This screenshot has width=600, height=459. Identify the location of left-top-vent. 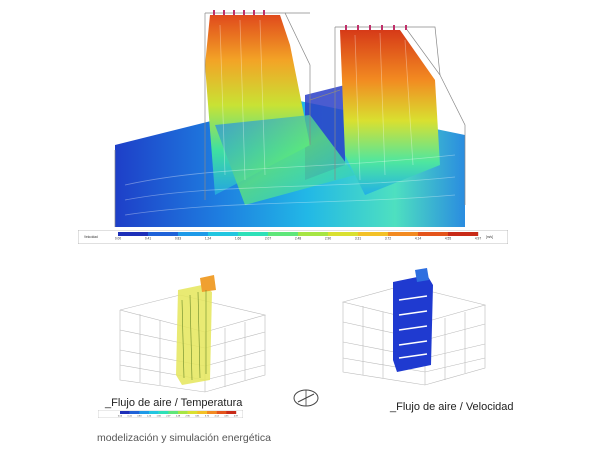
(208, 283).